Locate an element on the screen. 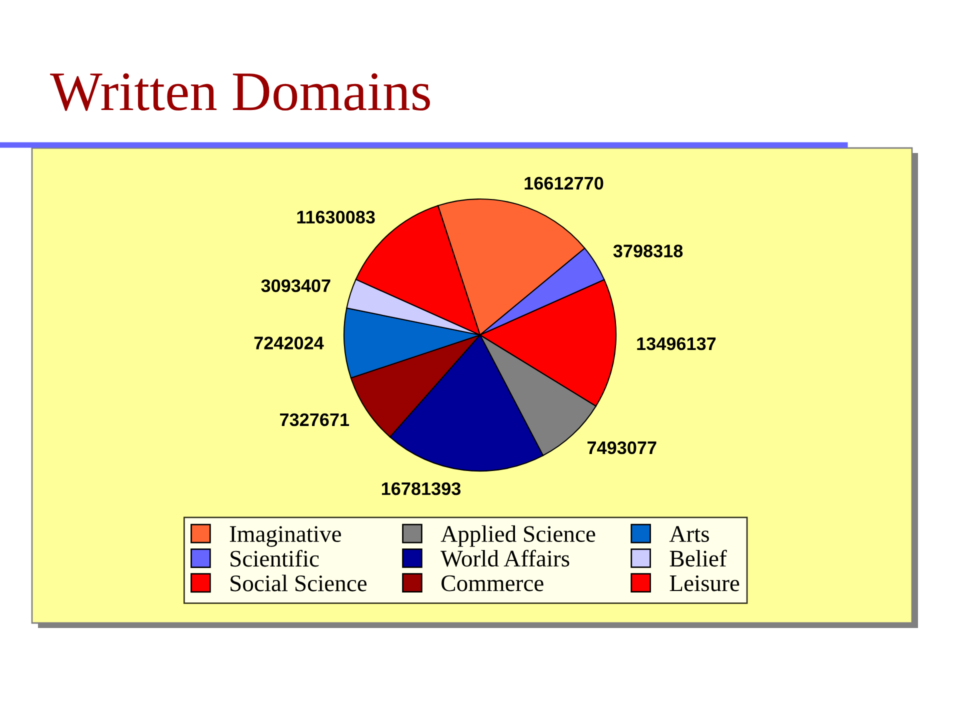  data-label: 16612770 is located at coordinates (564, 183).